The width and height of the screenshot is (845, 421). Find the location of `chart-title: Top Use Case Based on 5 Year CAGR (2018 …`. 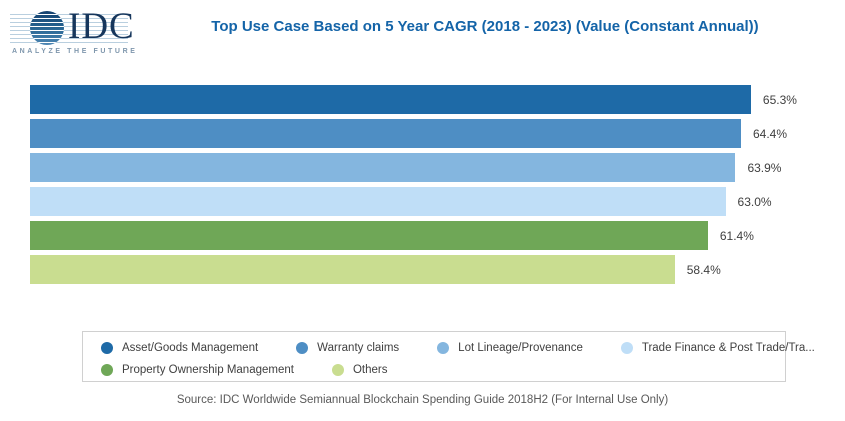

chart-title: Top Use Case Based on 5 Year CAGR (2018 … is located at coordinates (485, 26).